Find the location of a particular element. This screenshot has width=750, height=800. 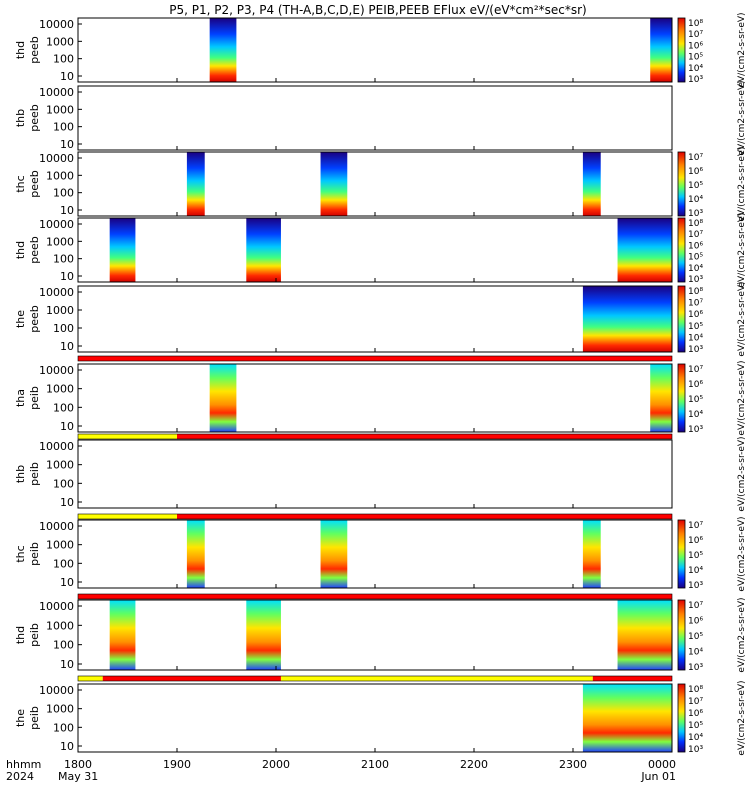

flag-bar is located at coordinates (375, 678).